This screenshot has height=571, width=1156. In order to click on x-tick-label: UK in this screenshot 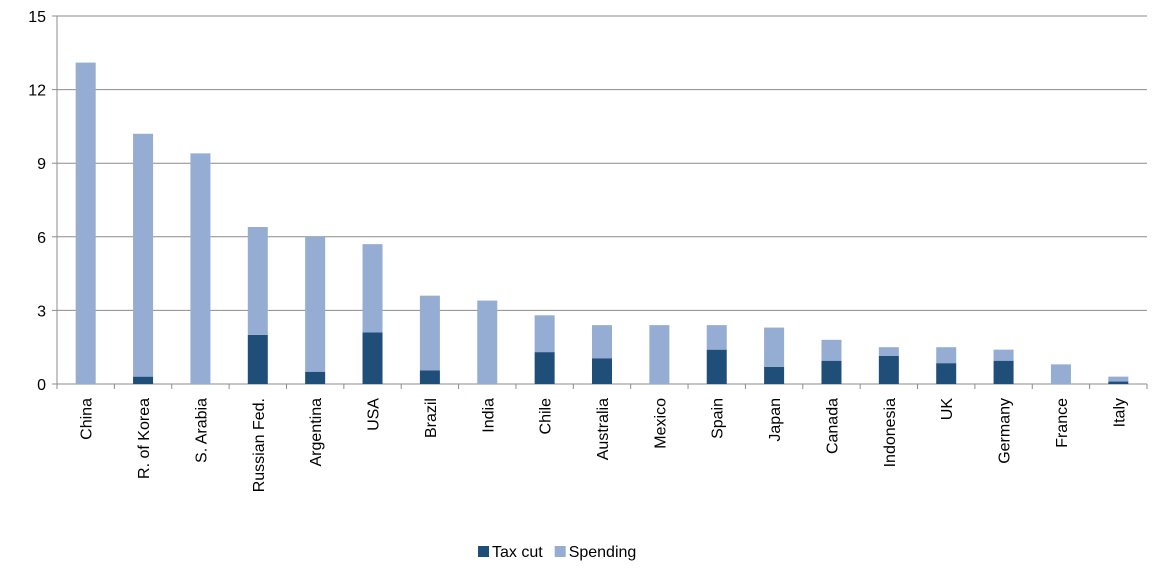, I will do `click(947, 409)`.